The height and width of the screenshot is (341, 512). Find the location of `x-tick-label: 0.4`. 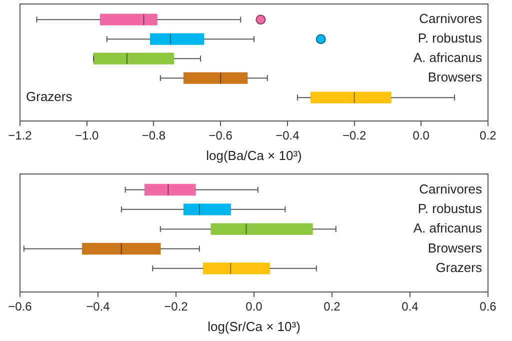

x-tick-label: 0.4 is located at coordinates (410, 307).